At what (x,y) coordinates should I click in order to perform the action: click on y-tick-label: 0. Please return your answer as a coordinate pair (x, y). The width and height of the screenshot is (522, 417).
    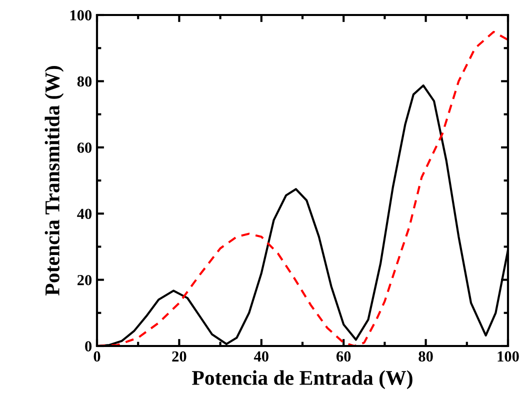
    Looking at the image, I should click on (88, 346).